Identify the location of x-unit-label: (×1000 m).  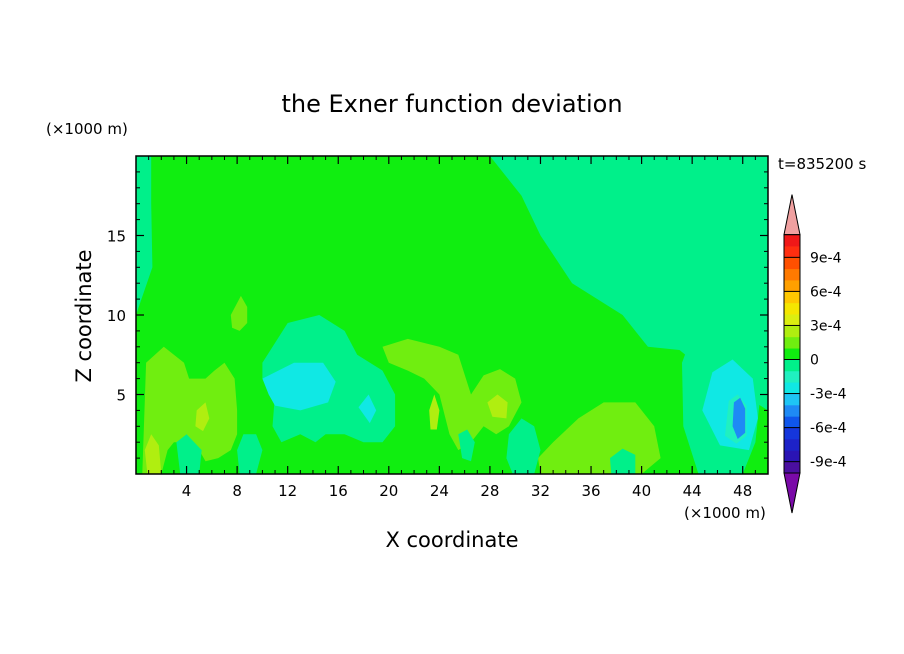
(725, 513).